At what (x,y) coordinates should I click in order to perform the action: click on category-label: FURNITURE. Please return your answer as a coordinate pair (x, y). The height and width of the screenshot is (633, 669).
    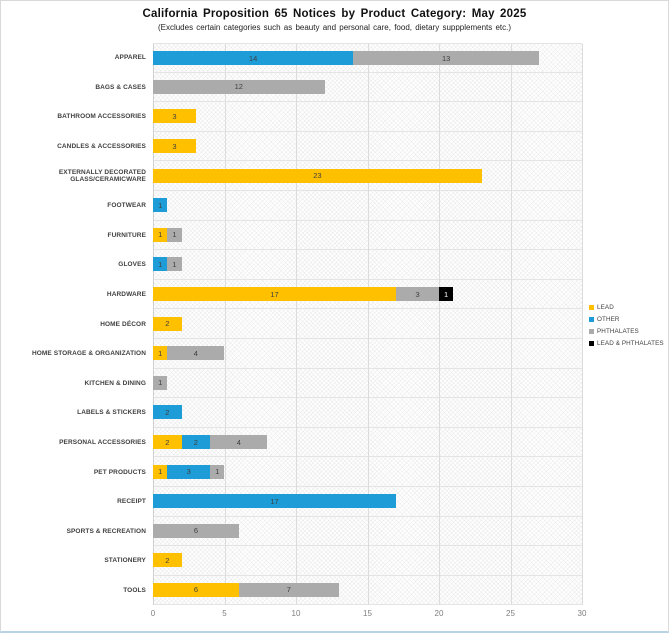
    Looking at the image, I should click on (126, 235).